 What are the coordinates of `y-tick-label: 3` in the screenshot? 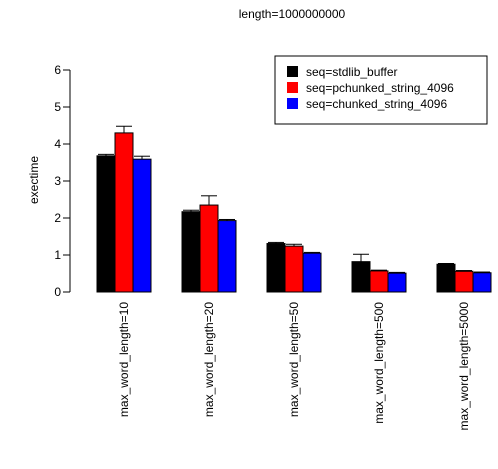 It's located at (57, 181).